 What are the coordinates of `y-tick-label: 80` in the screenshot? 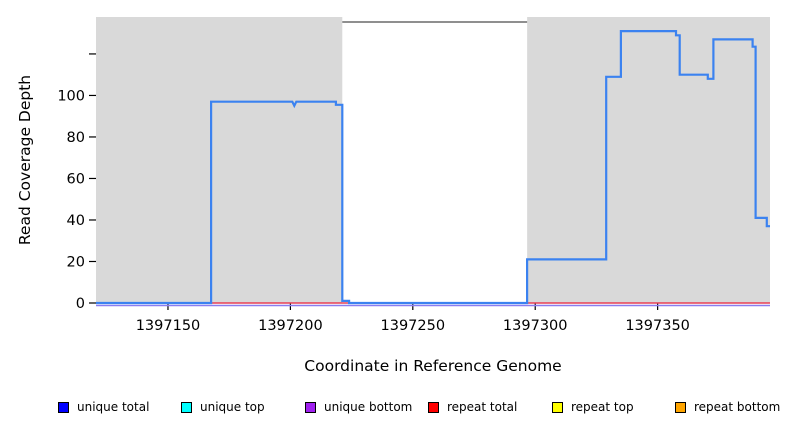 It's located at (76, 138).